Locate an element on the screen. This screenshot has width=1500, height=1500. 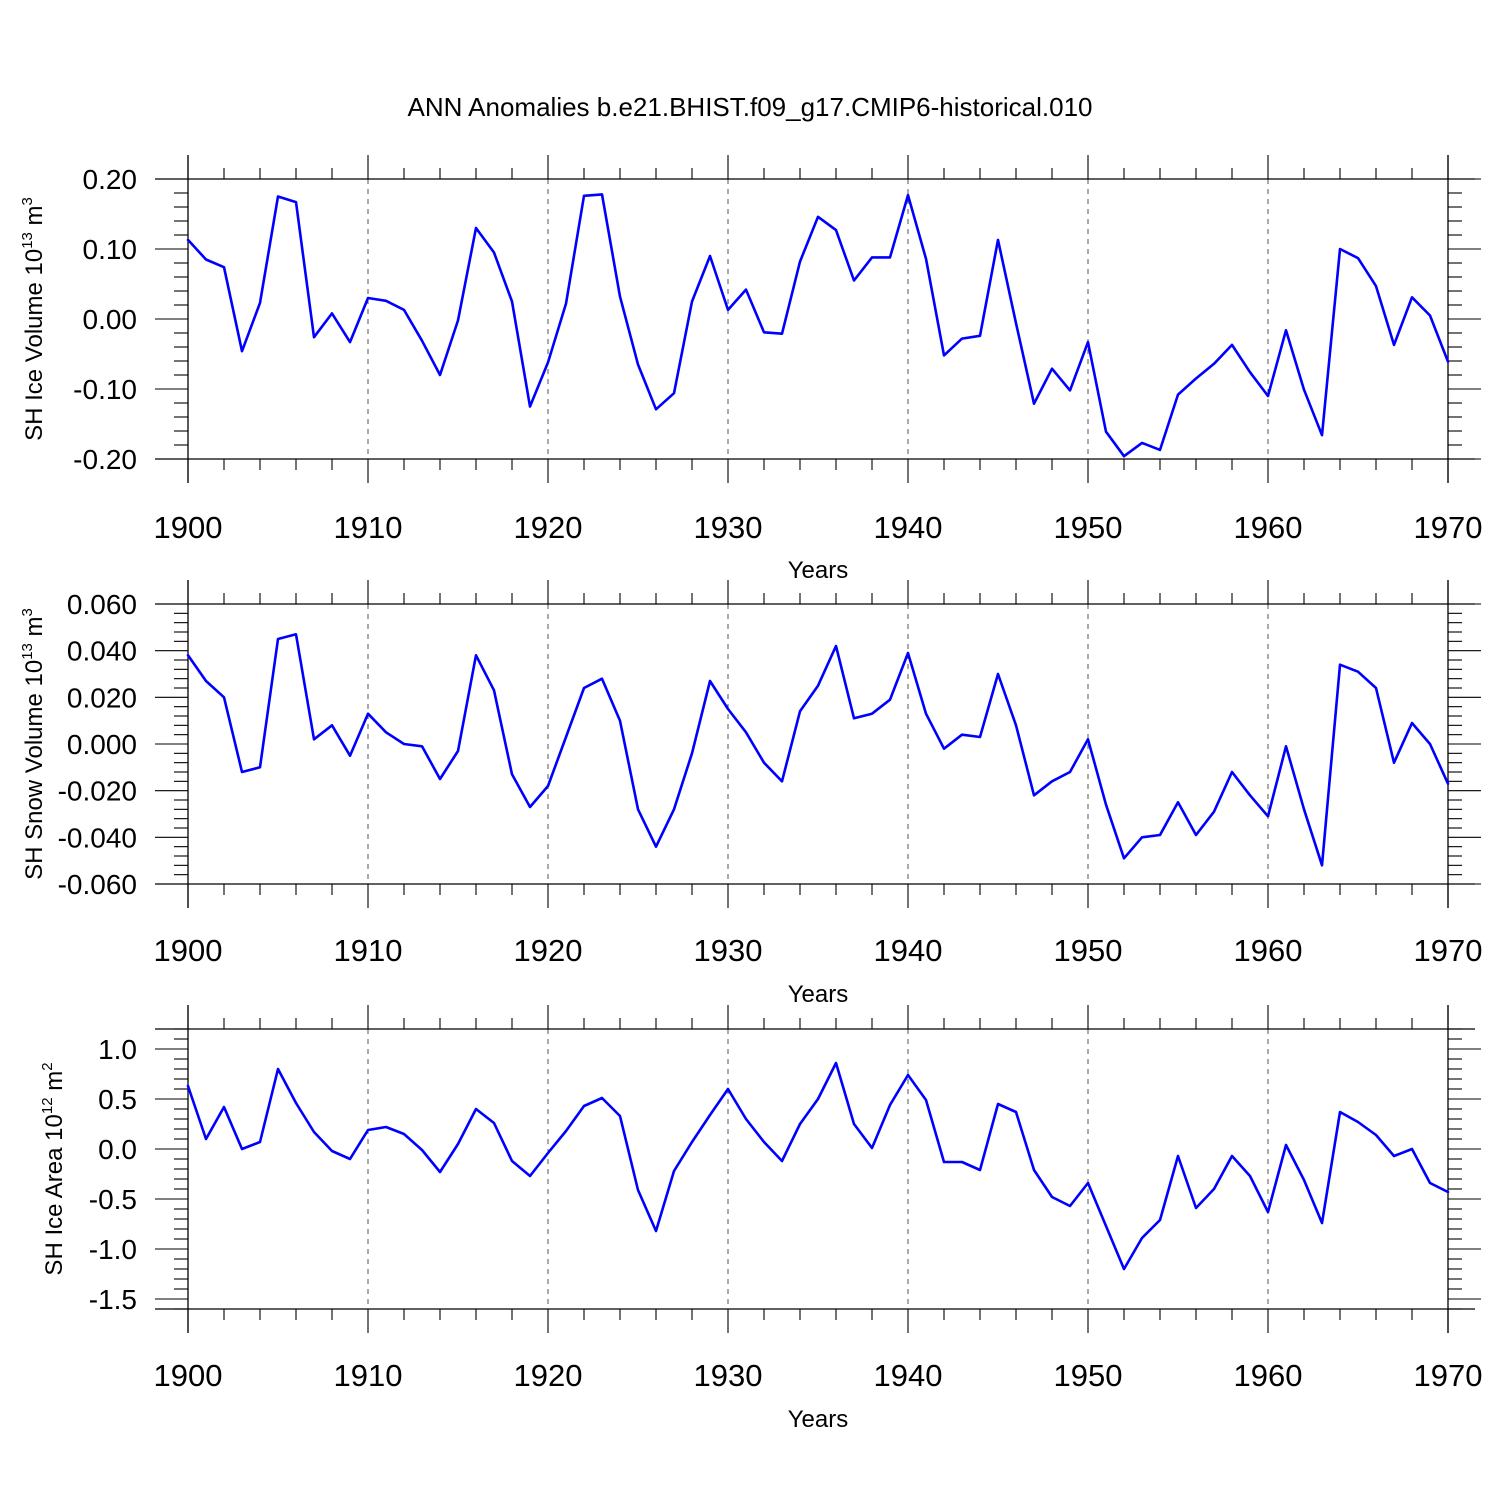
y-tick-label: -0.20 is located at coordinates (105, 459).